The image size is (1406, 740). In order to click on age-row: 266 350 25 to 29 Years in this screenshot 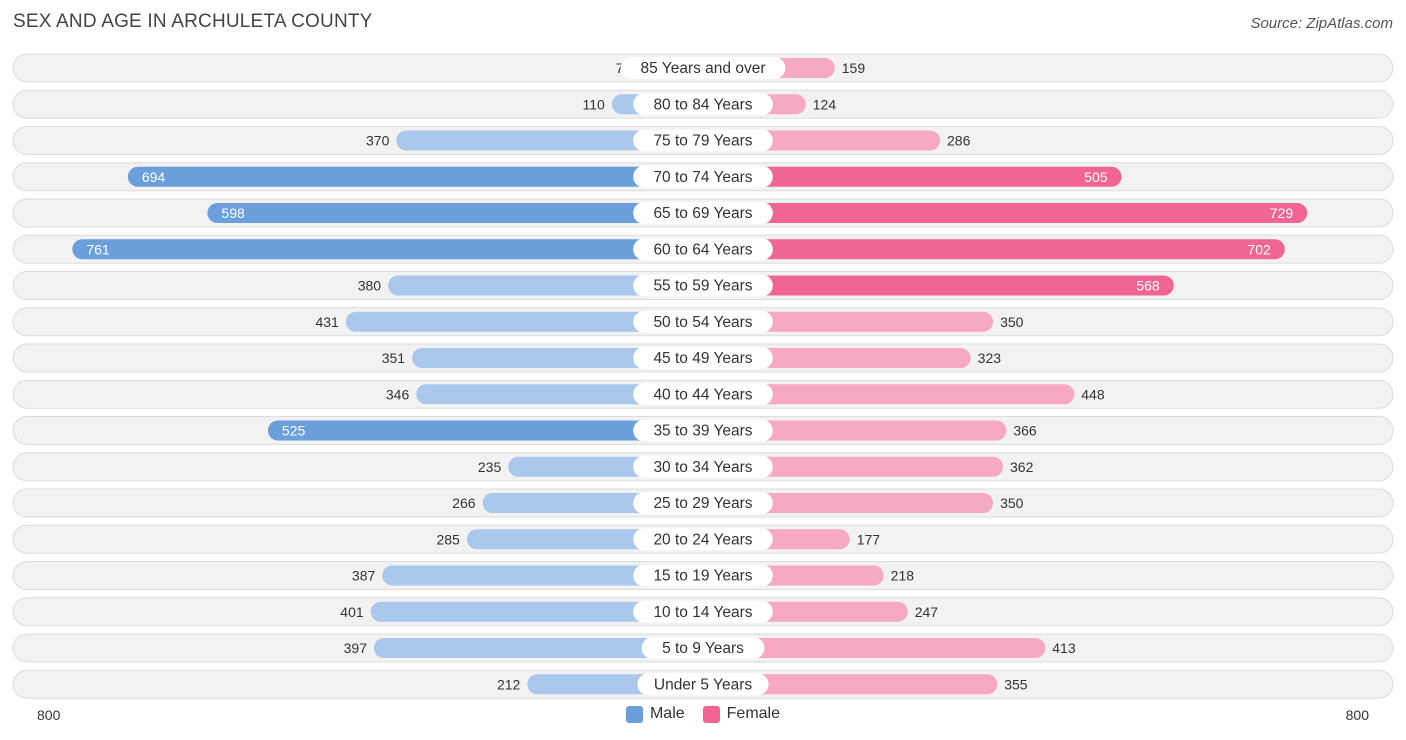, I will do `click(703, 503)`.